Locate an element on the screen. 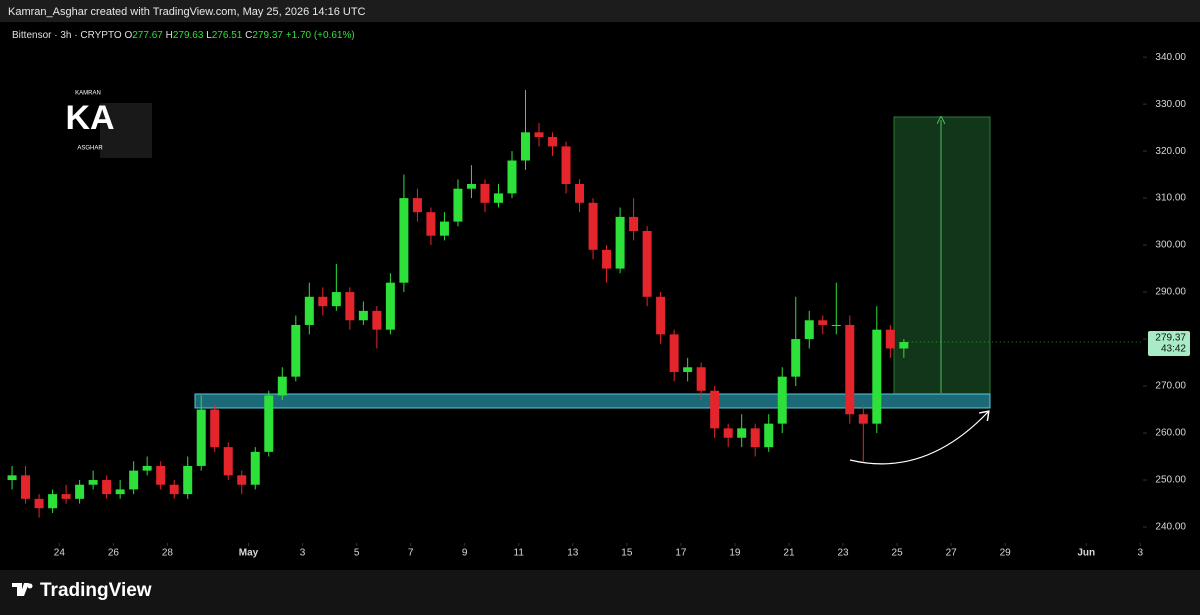 The image size is (1200, 615). x-tick-label: 23 is located at coordinates (843, 553).